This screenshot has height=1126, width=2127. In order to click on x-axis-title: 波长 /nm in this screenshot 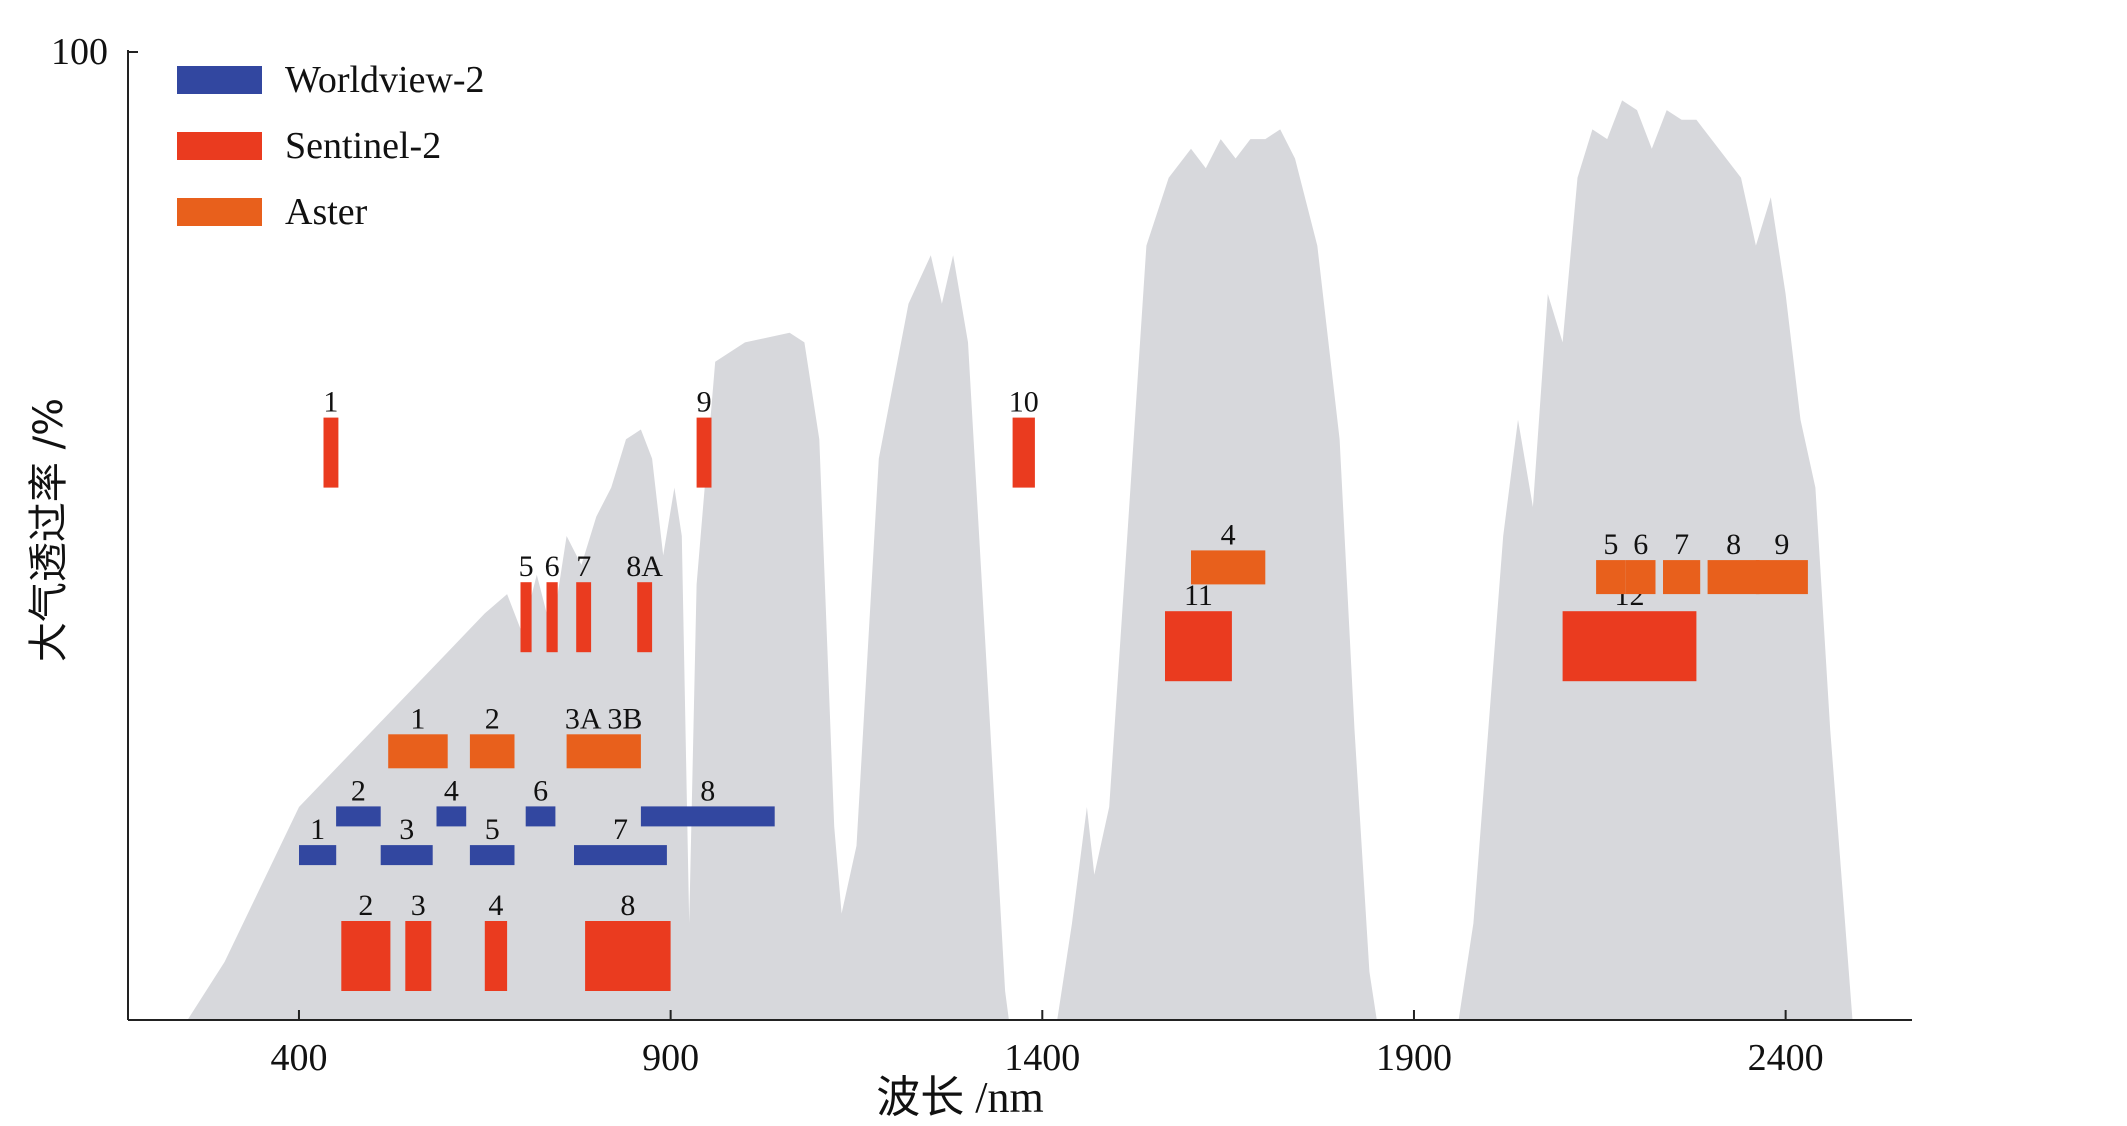, I will do `click(959, 1097)`.